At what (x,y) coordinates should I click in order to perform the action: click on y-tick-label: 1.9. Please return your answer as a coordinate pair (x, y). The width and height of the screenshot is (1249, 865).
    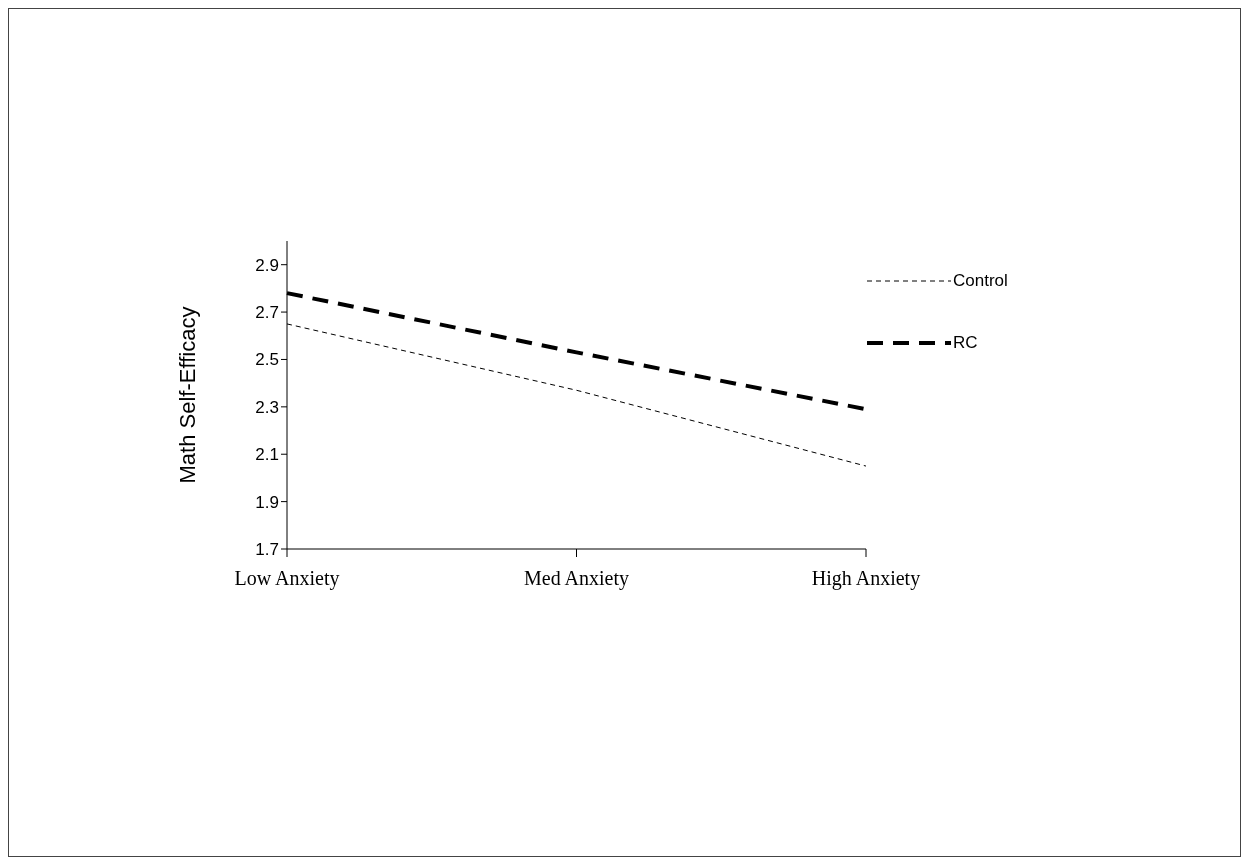
    Looking at the image, I should click on (267, 502).